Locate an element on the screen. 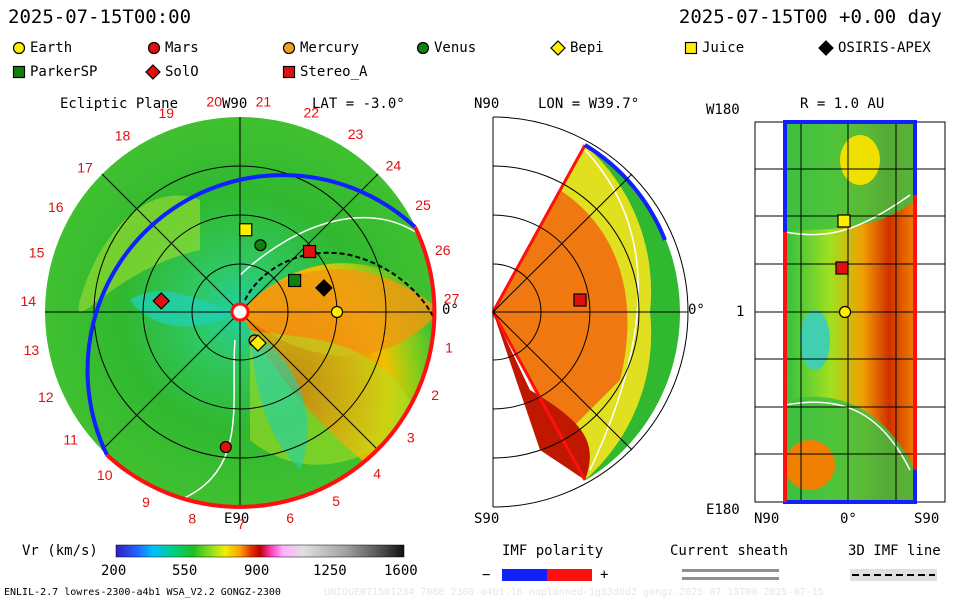 Image resolution: width=960 pixels, height=600 pixels. legend-mars: Mars is located at coordinates (173, 48).